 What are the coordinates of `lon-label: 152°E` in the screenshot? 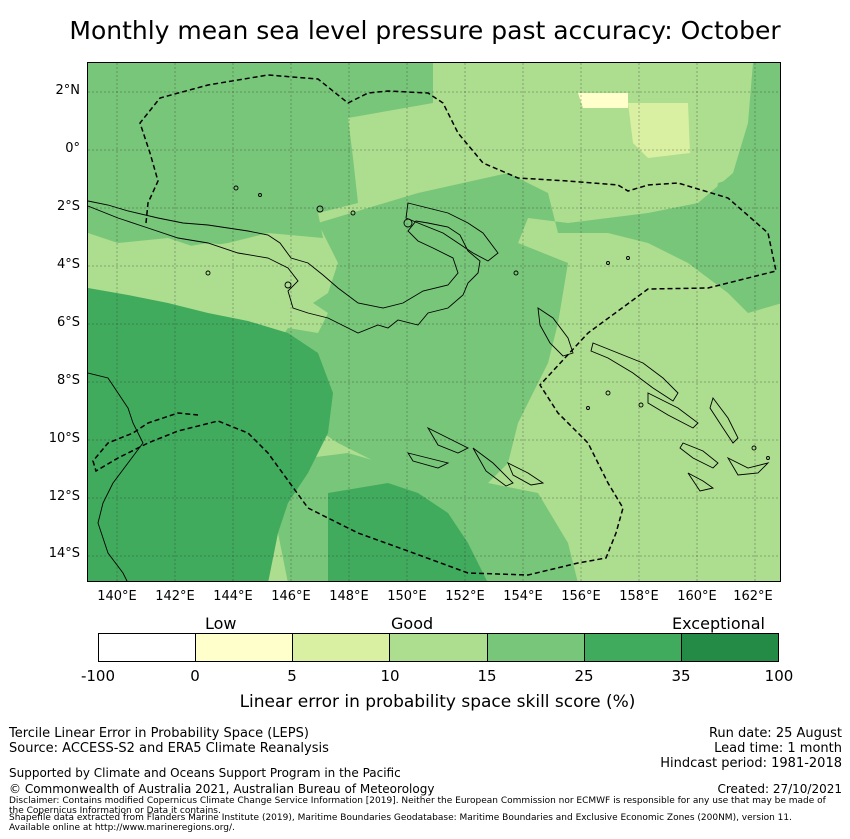 It's located at (465, 596).